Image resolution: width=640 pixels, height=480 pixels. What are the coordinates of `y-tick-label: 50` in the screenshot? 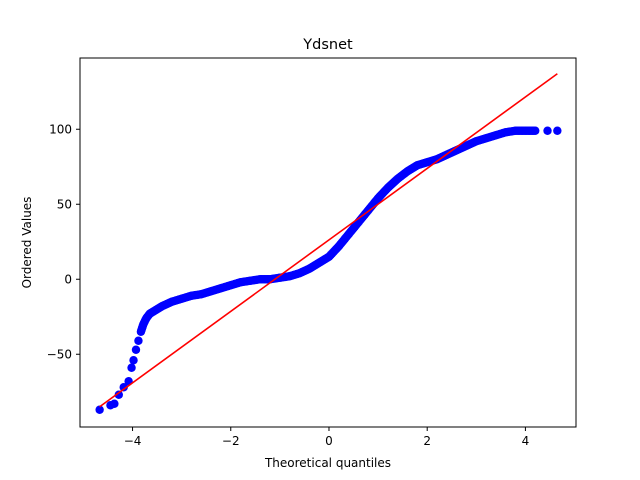 It's located at (64, 204).